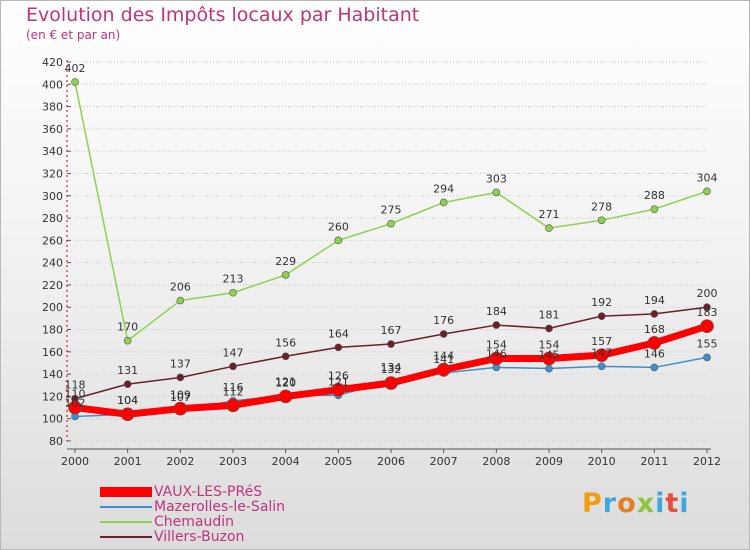 The image size is (750, 550). What do you see at coordinates (338, 381) in the screenshot?
I see `data-label-mazerolles-le-salin: 121` at bounding box center [338, 381].